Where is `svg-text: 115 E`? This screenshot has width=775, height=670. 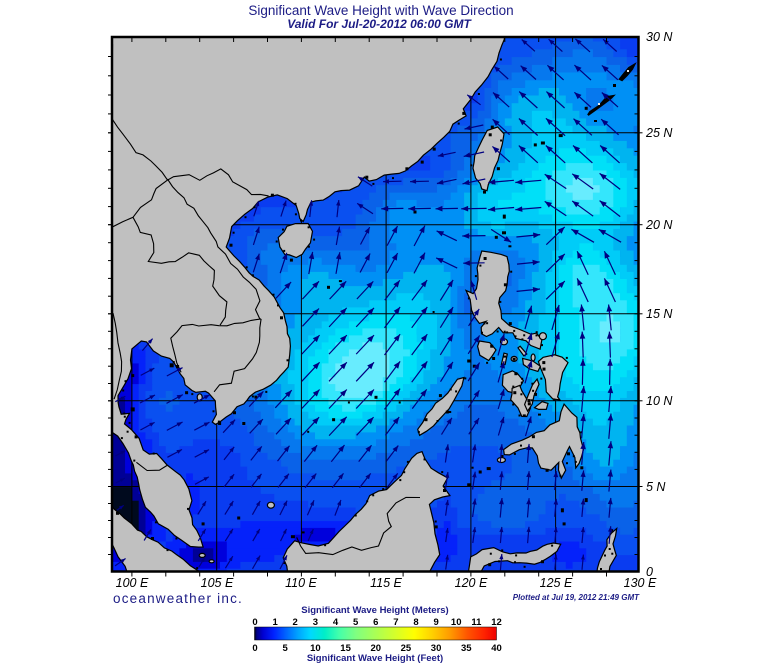
svg-text: 115 E is located at coordinates (386, 583).